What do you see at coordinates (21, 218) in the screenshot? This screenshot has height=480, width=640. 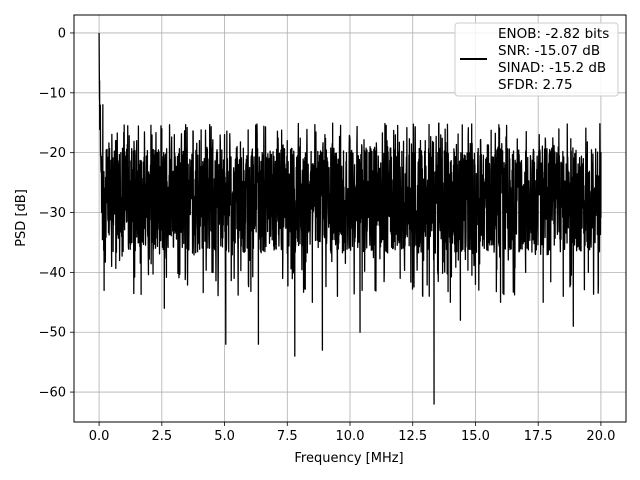 I see `y-axis-label: PSD [dB]` at bounding box center [21, 218].